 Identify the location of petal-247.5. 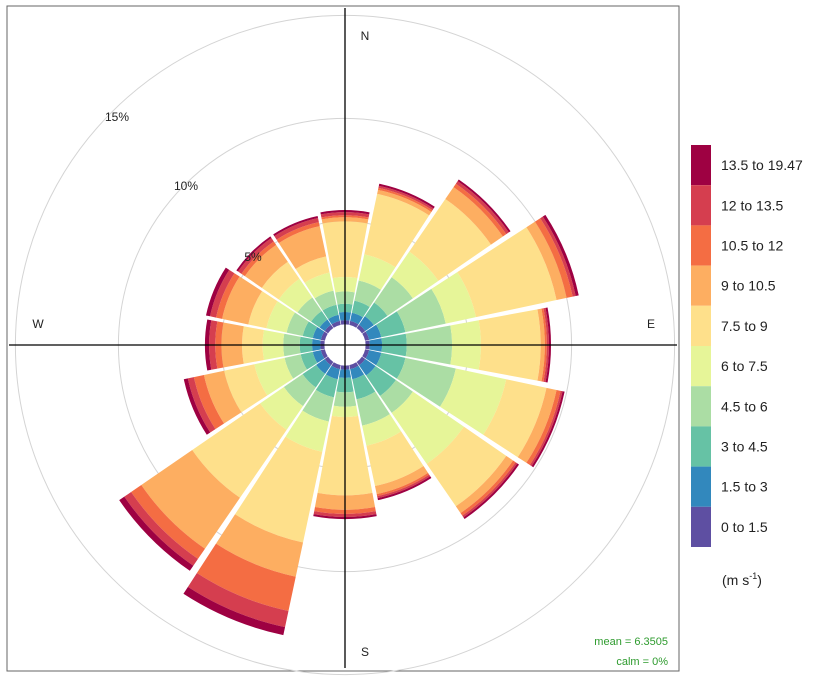
(255, 392).